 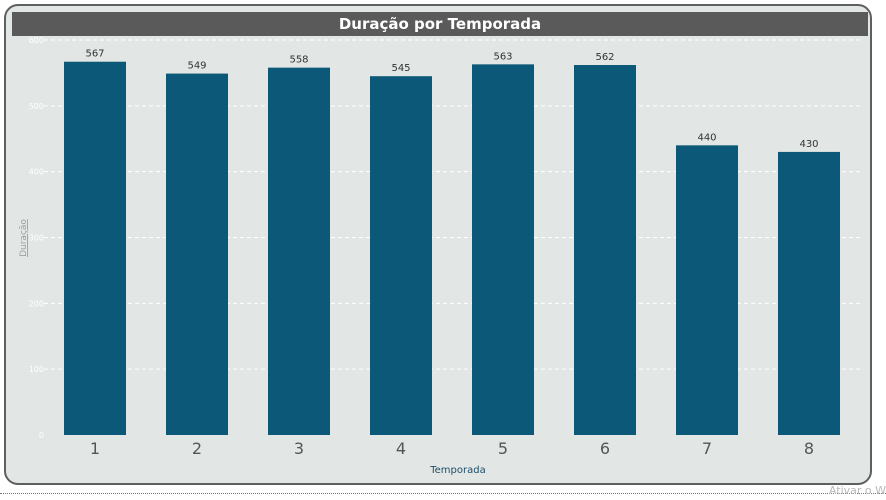 What do you see at coordinates (95, 448) in the screenshot?
I see `x-tick-label: 1` at bounding box center [95, 448].